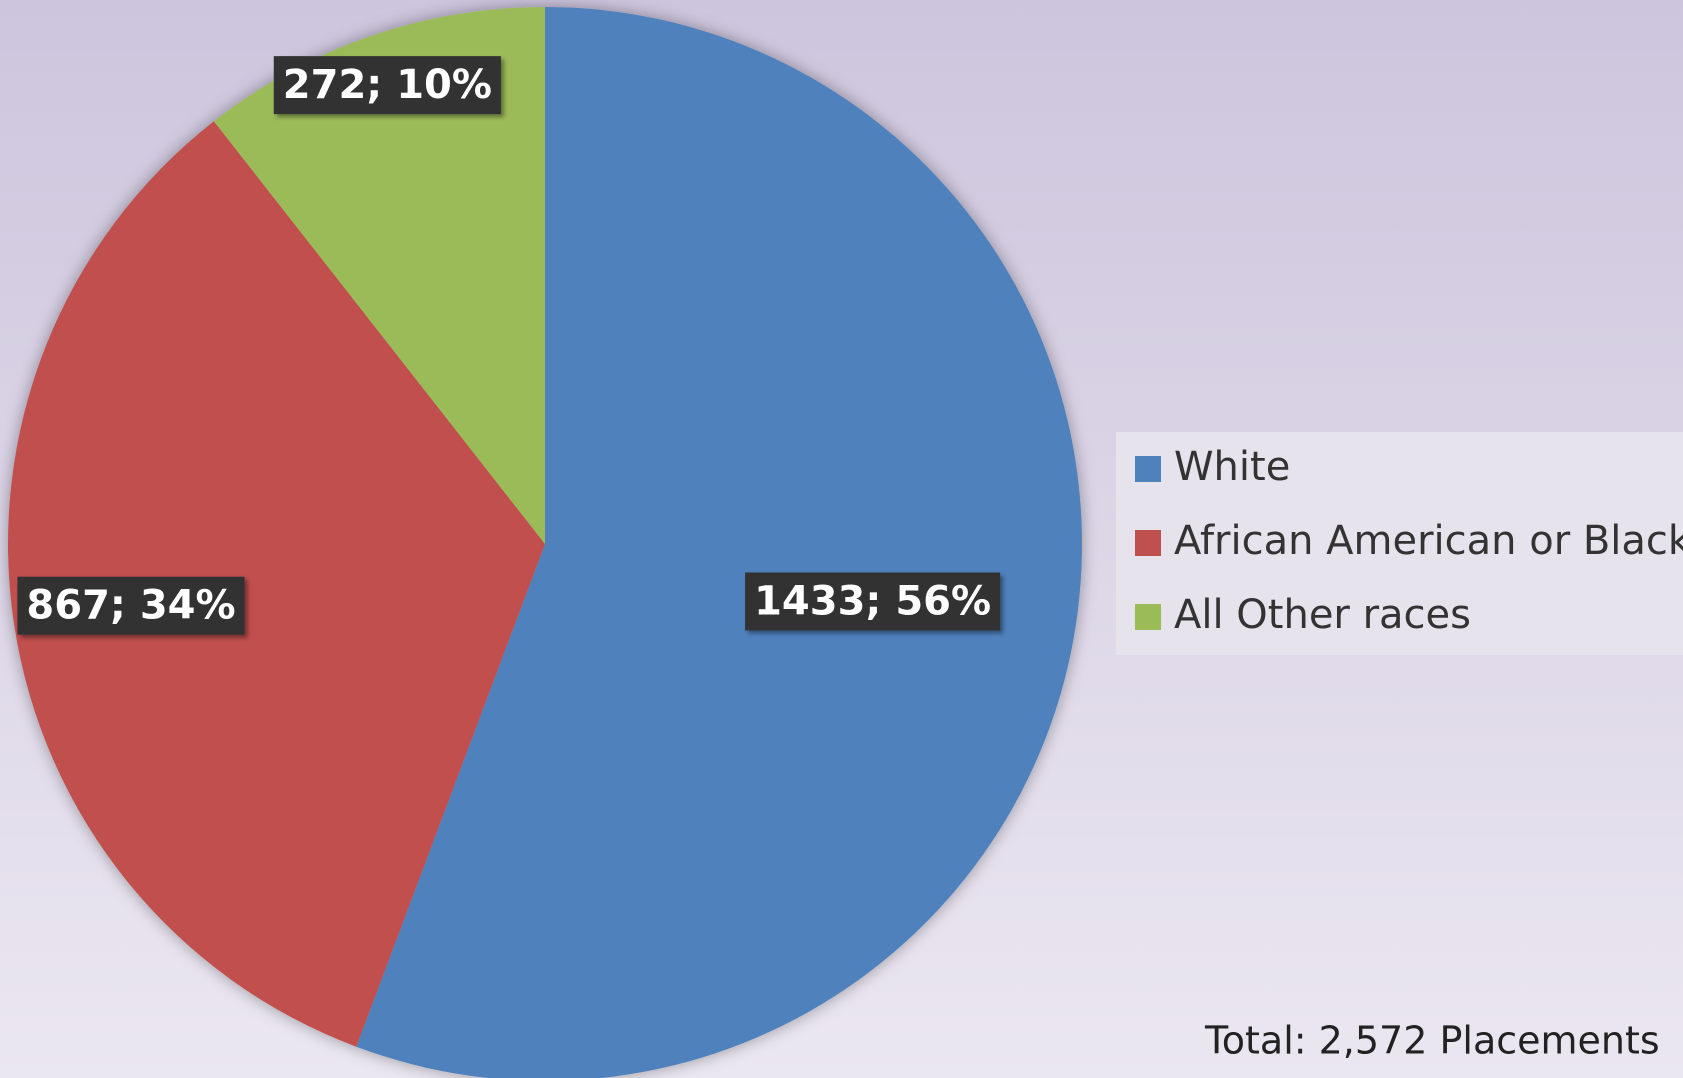 This screenshot has width=1683, height=1078. I want to click on data-label: 272; 10%, so click(387, 85).